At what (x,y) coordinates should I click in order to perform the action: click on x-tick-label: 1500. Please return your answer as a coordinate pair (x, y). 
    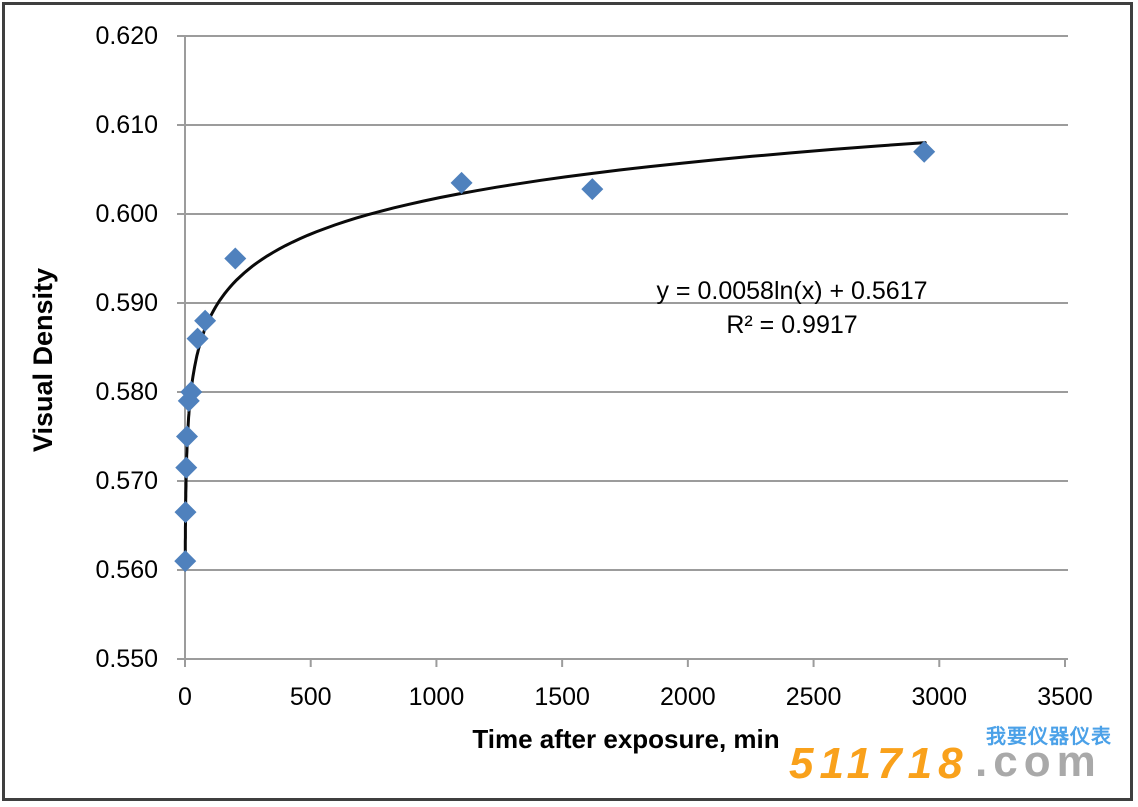
    Looking at the image, I should click on (562, 697).